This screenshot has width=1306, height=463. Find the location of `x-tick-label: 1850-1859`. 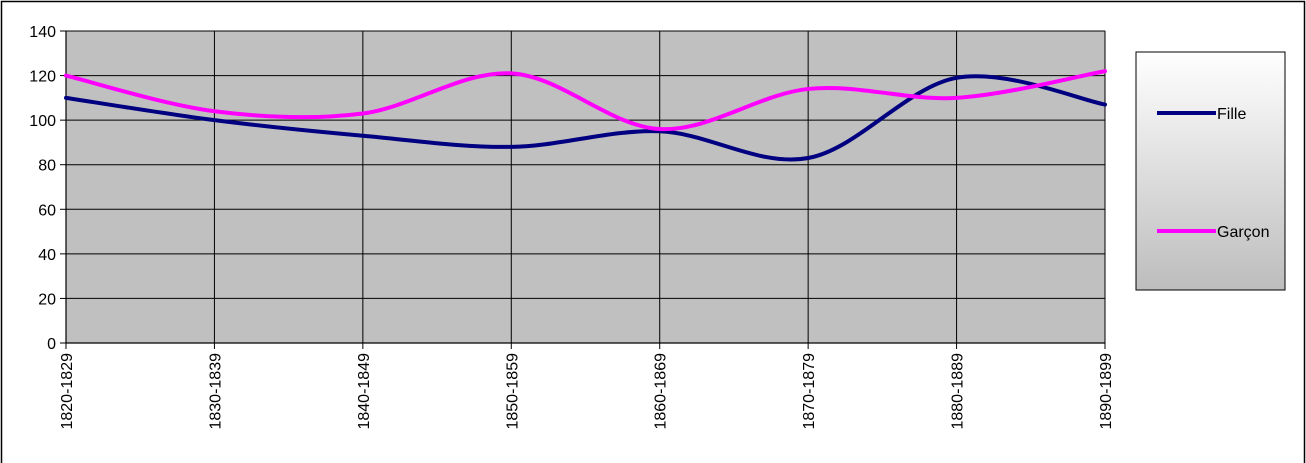

x-tick-label: 1850-1859 is located at coordinates (512, 391).